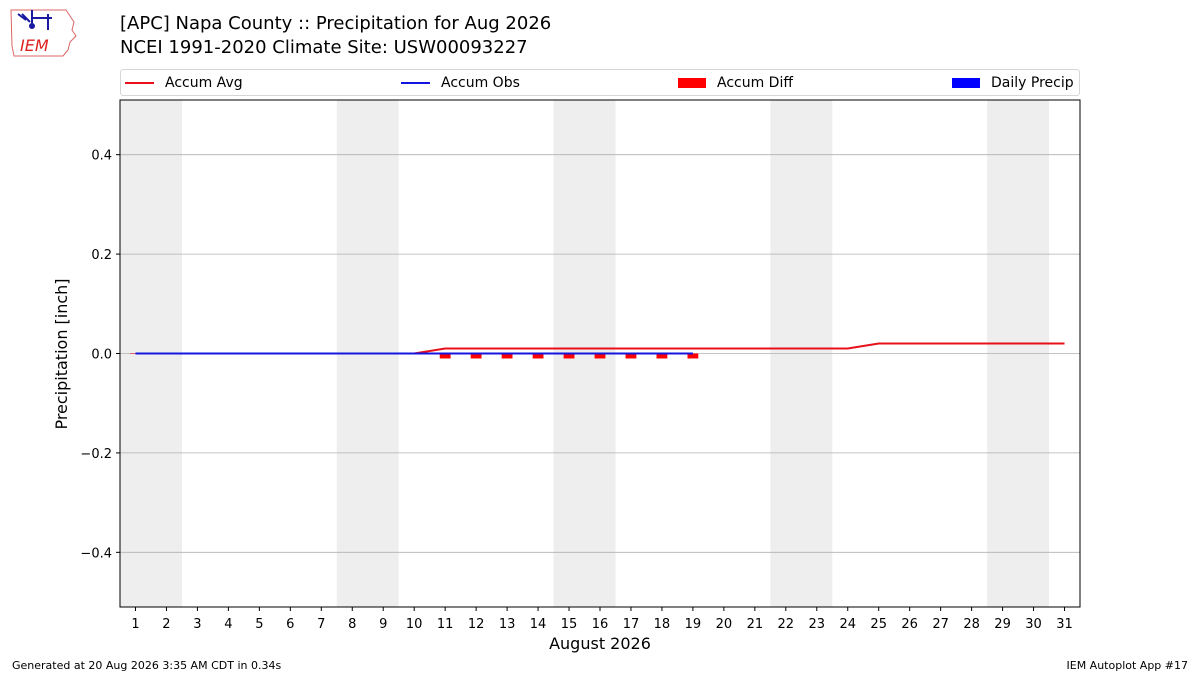 Image resolution: width=1200 pixels, height=675 pixels. I want to click on x-tick-label-3: 3, so click(197, 624).